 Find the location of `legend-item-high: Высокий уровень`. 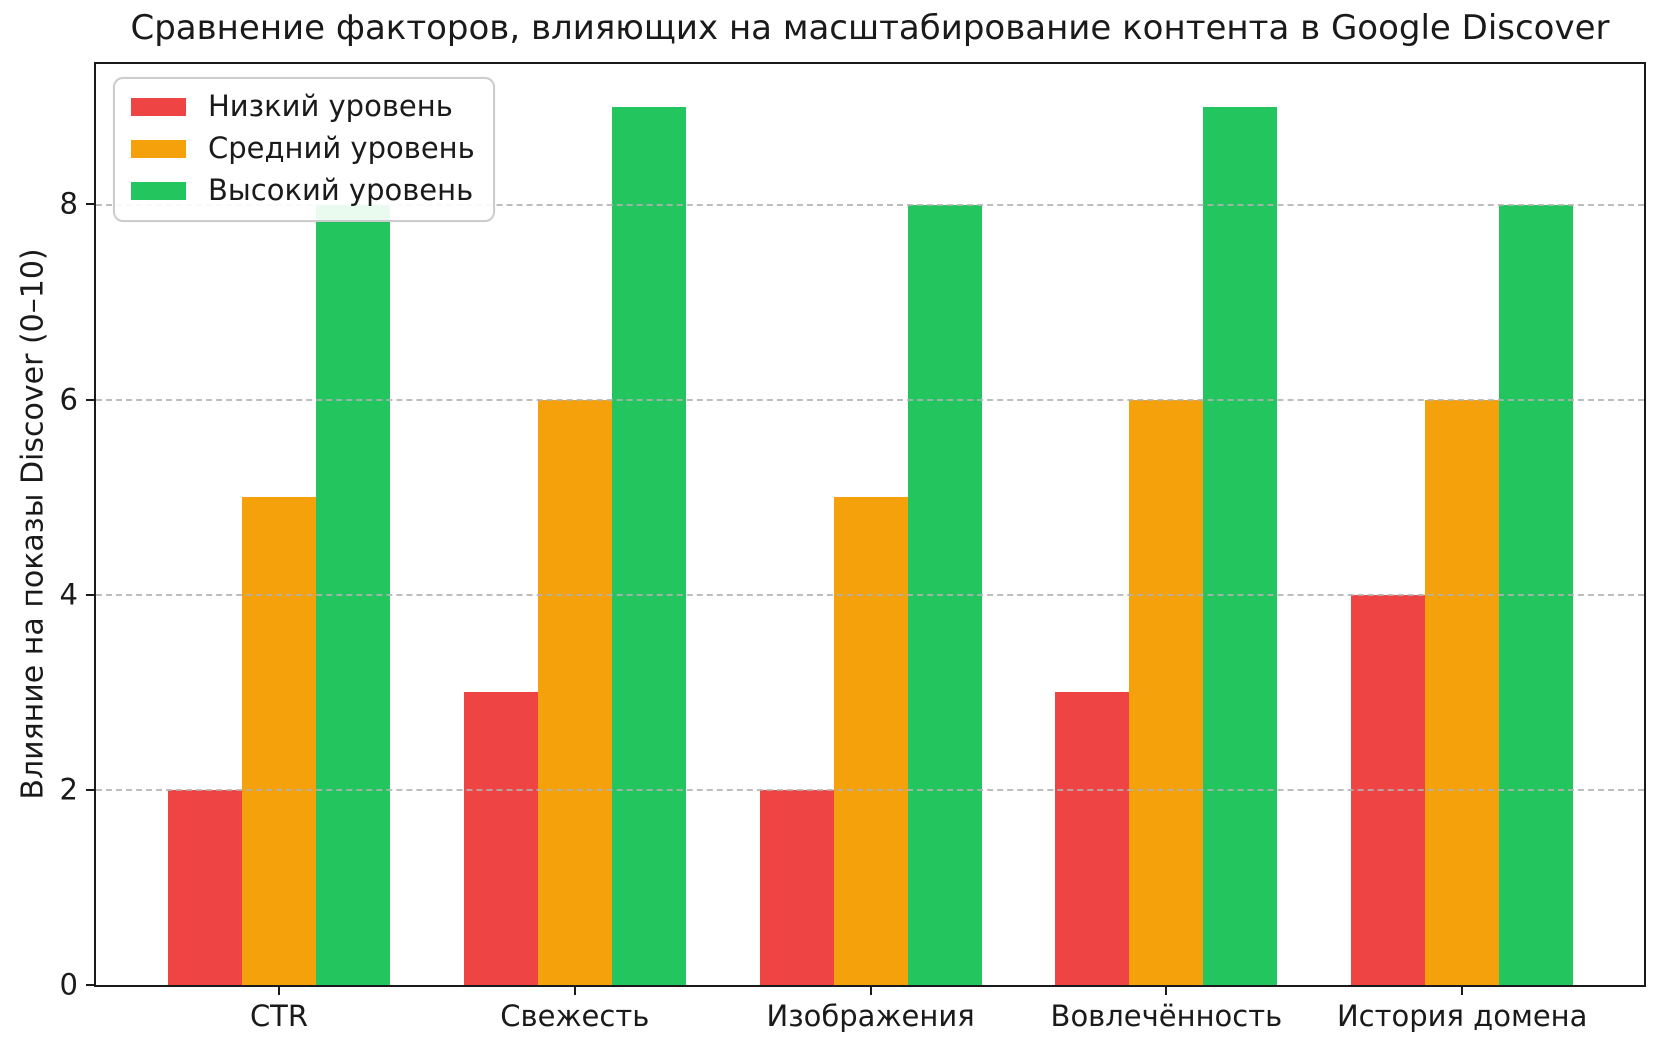

legend-item-high: Высокий уровень is located at coordinates (303, 190).